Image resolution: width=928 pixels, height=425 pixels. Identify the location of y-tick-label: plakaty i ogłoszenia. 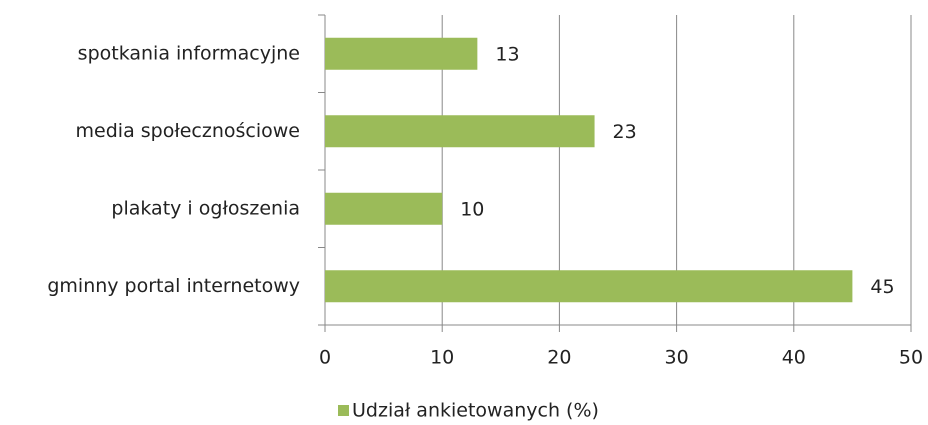
(205, 208).